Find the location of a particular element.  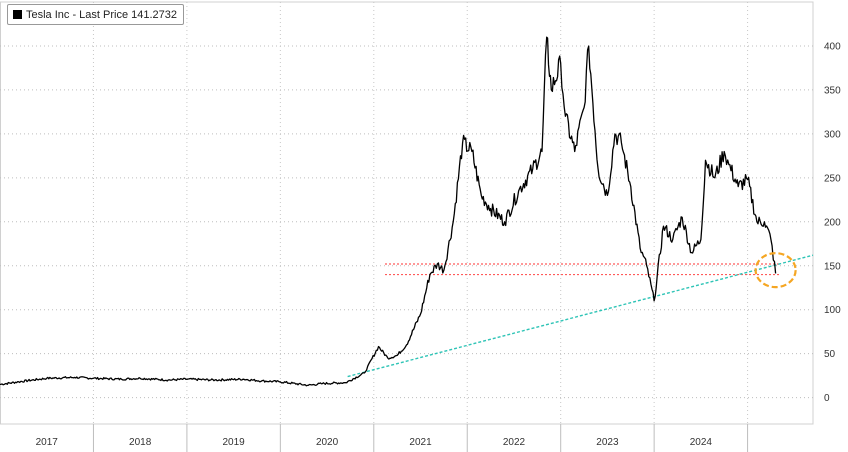

x-tick-label: 2023 is located at coordinates (607, 442).